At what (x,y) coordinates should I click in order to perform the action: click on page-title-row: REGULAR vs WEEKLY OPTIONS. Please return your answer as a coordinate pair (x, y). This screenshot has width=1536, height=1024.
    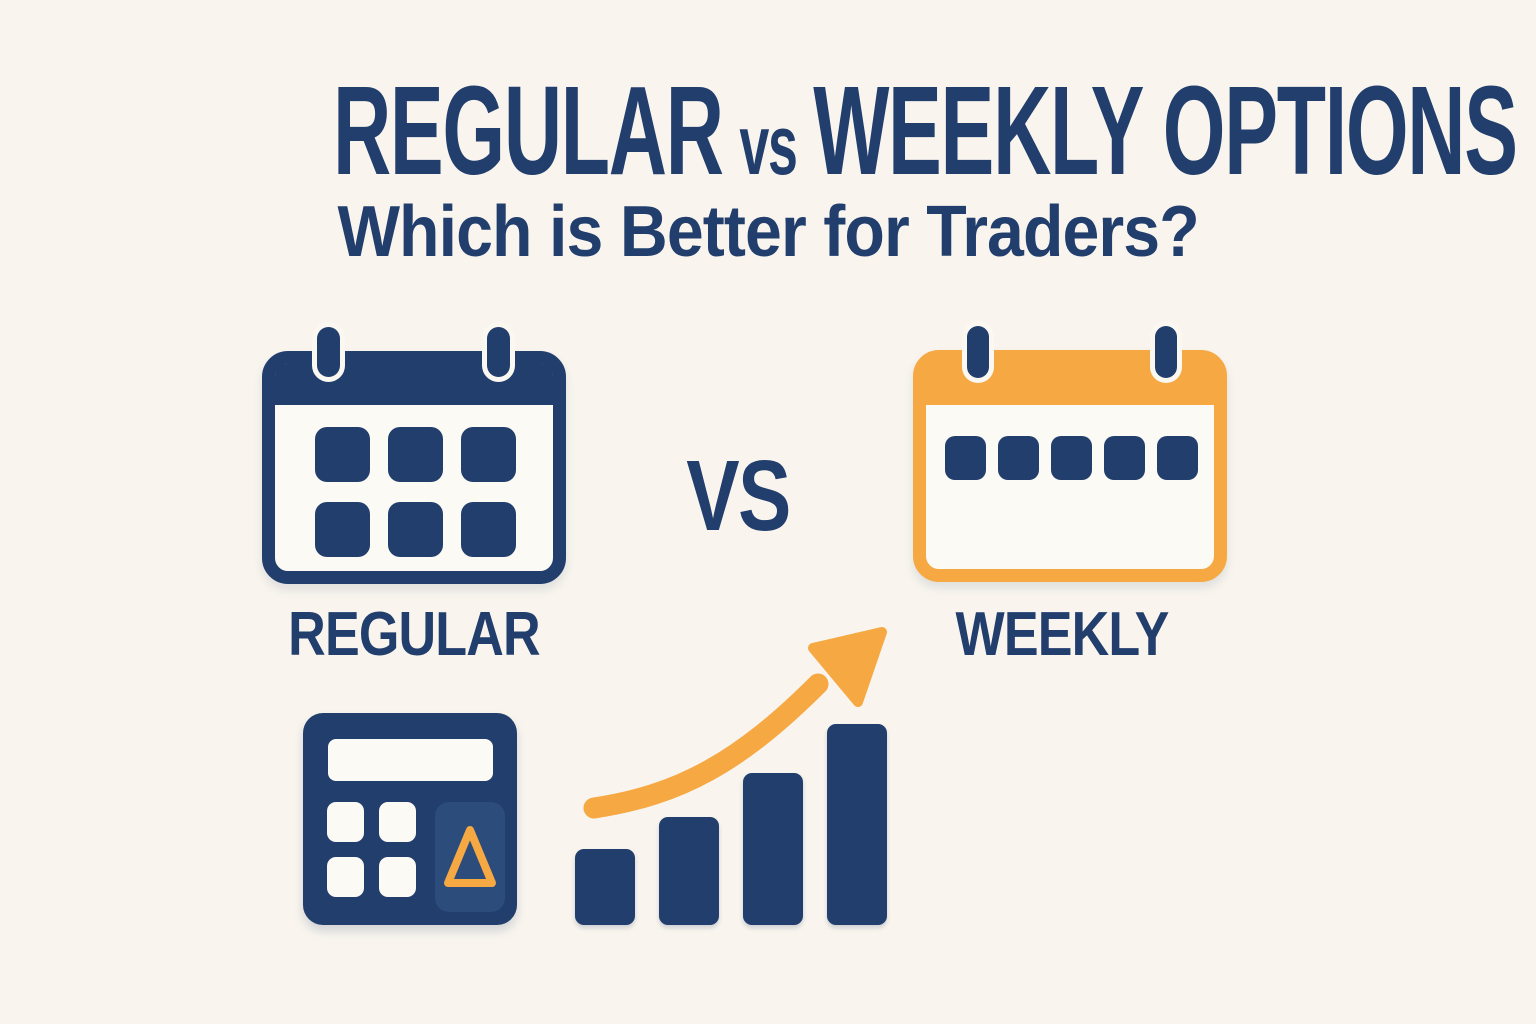
    Looking at the image, I should click on (925, 130).